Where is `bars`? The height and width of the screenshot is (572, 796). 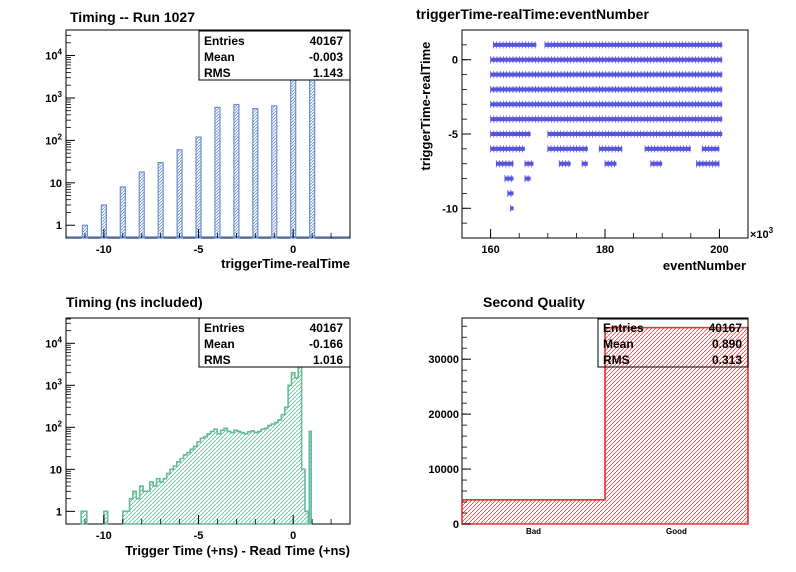 bars is located at coordinates (605, 425).